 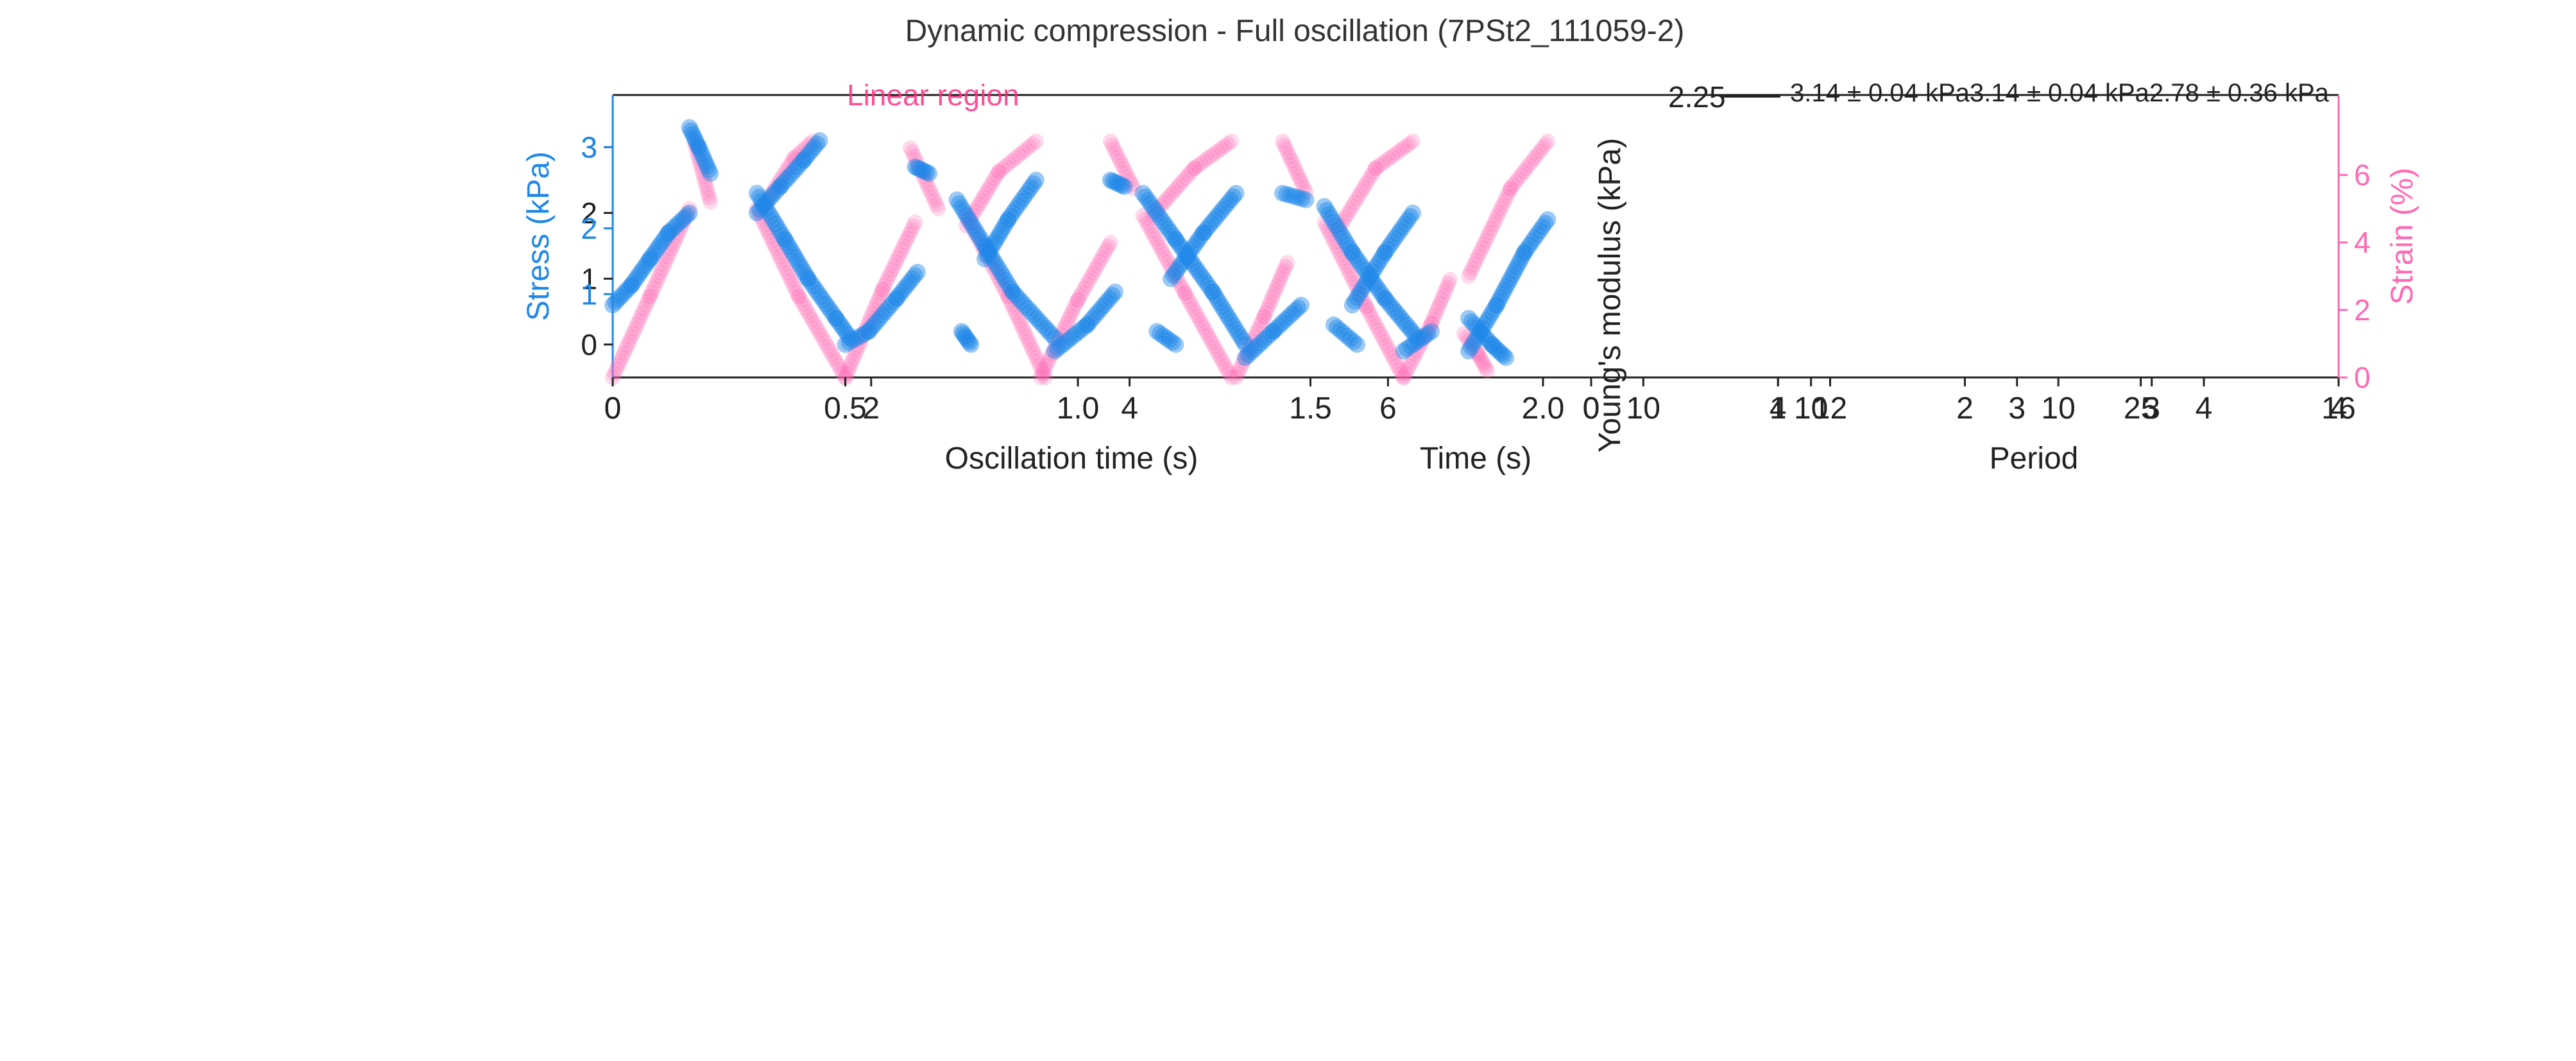 What do you see at coordinates (597, 245) in the screenshot?
I see `stress-y-ticks: 0 1 2 3` at bounding box center [597, 245].